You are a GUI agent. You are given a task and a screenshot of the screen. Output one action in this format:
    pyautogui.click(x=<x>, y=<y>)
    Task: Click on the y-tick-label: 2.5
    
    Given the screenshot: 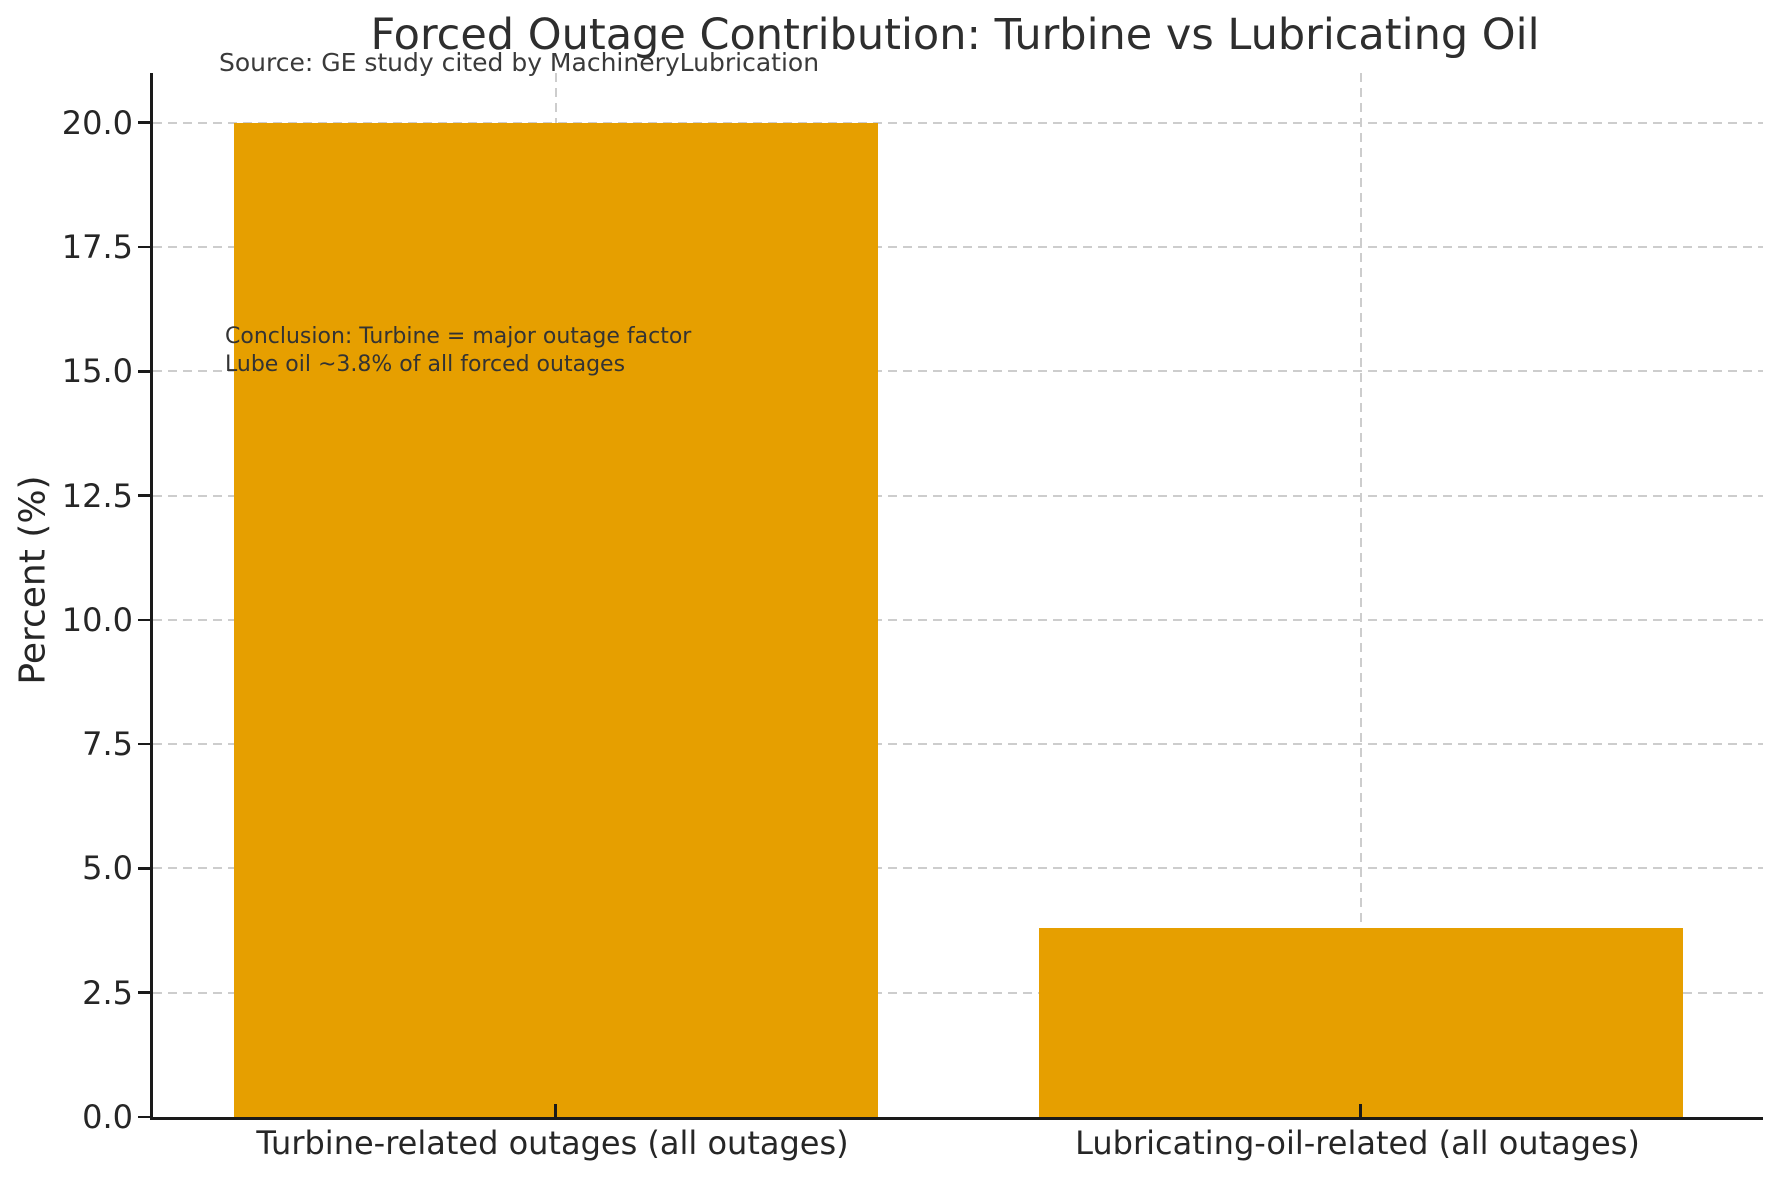 What is the action you would take?
    pyautogui.click(x=107, y=992)
    